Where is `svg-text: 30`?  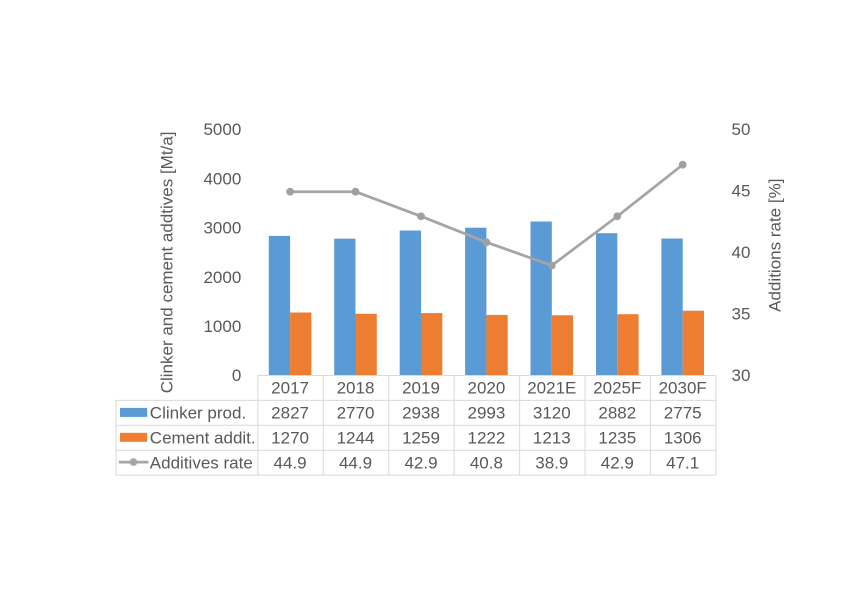
svg-text: 30 is located at coordinates (741, 375).